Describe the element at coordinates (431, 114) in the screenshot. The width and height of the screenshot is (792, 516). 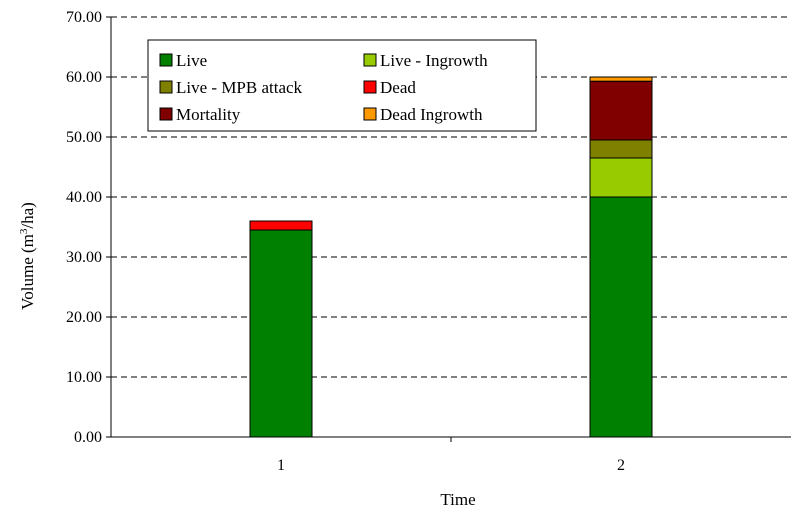
I see `legend-label: Dead Ingrowth` at that location.